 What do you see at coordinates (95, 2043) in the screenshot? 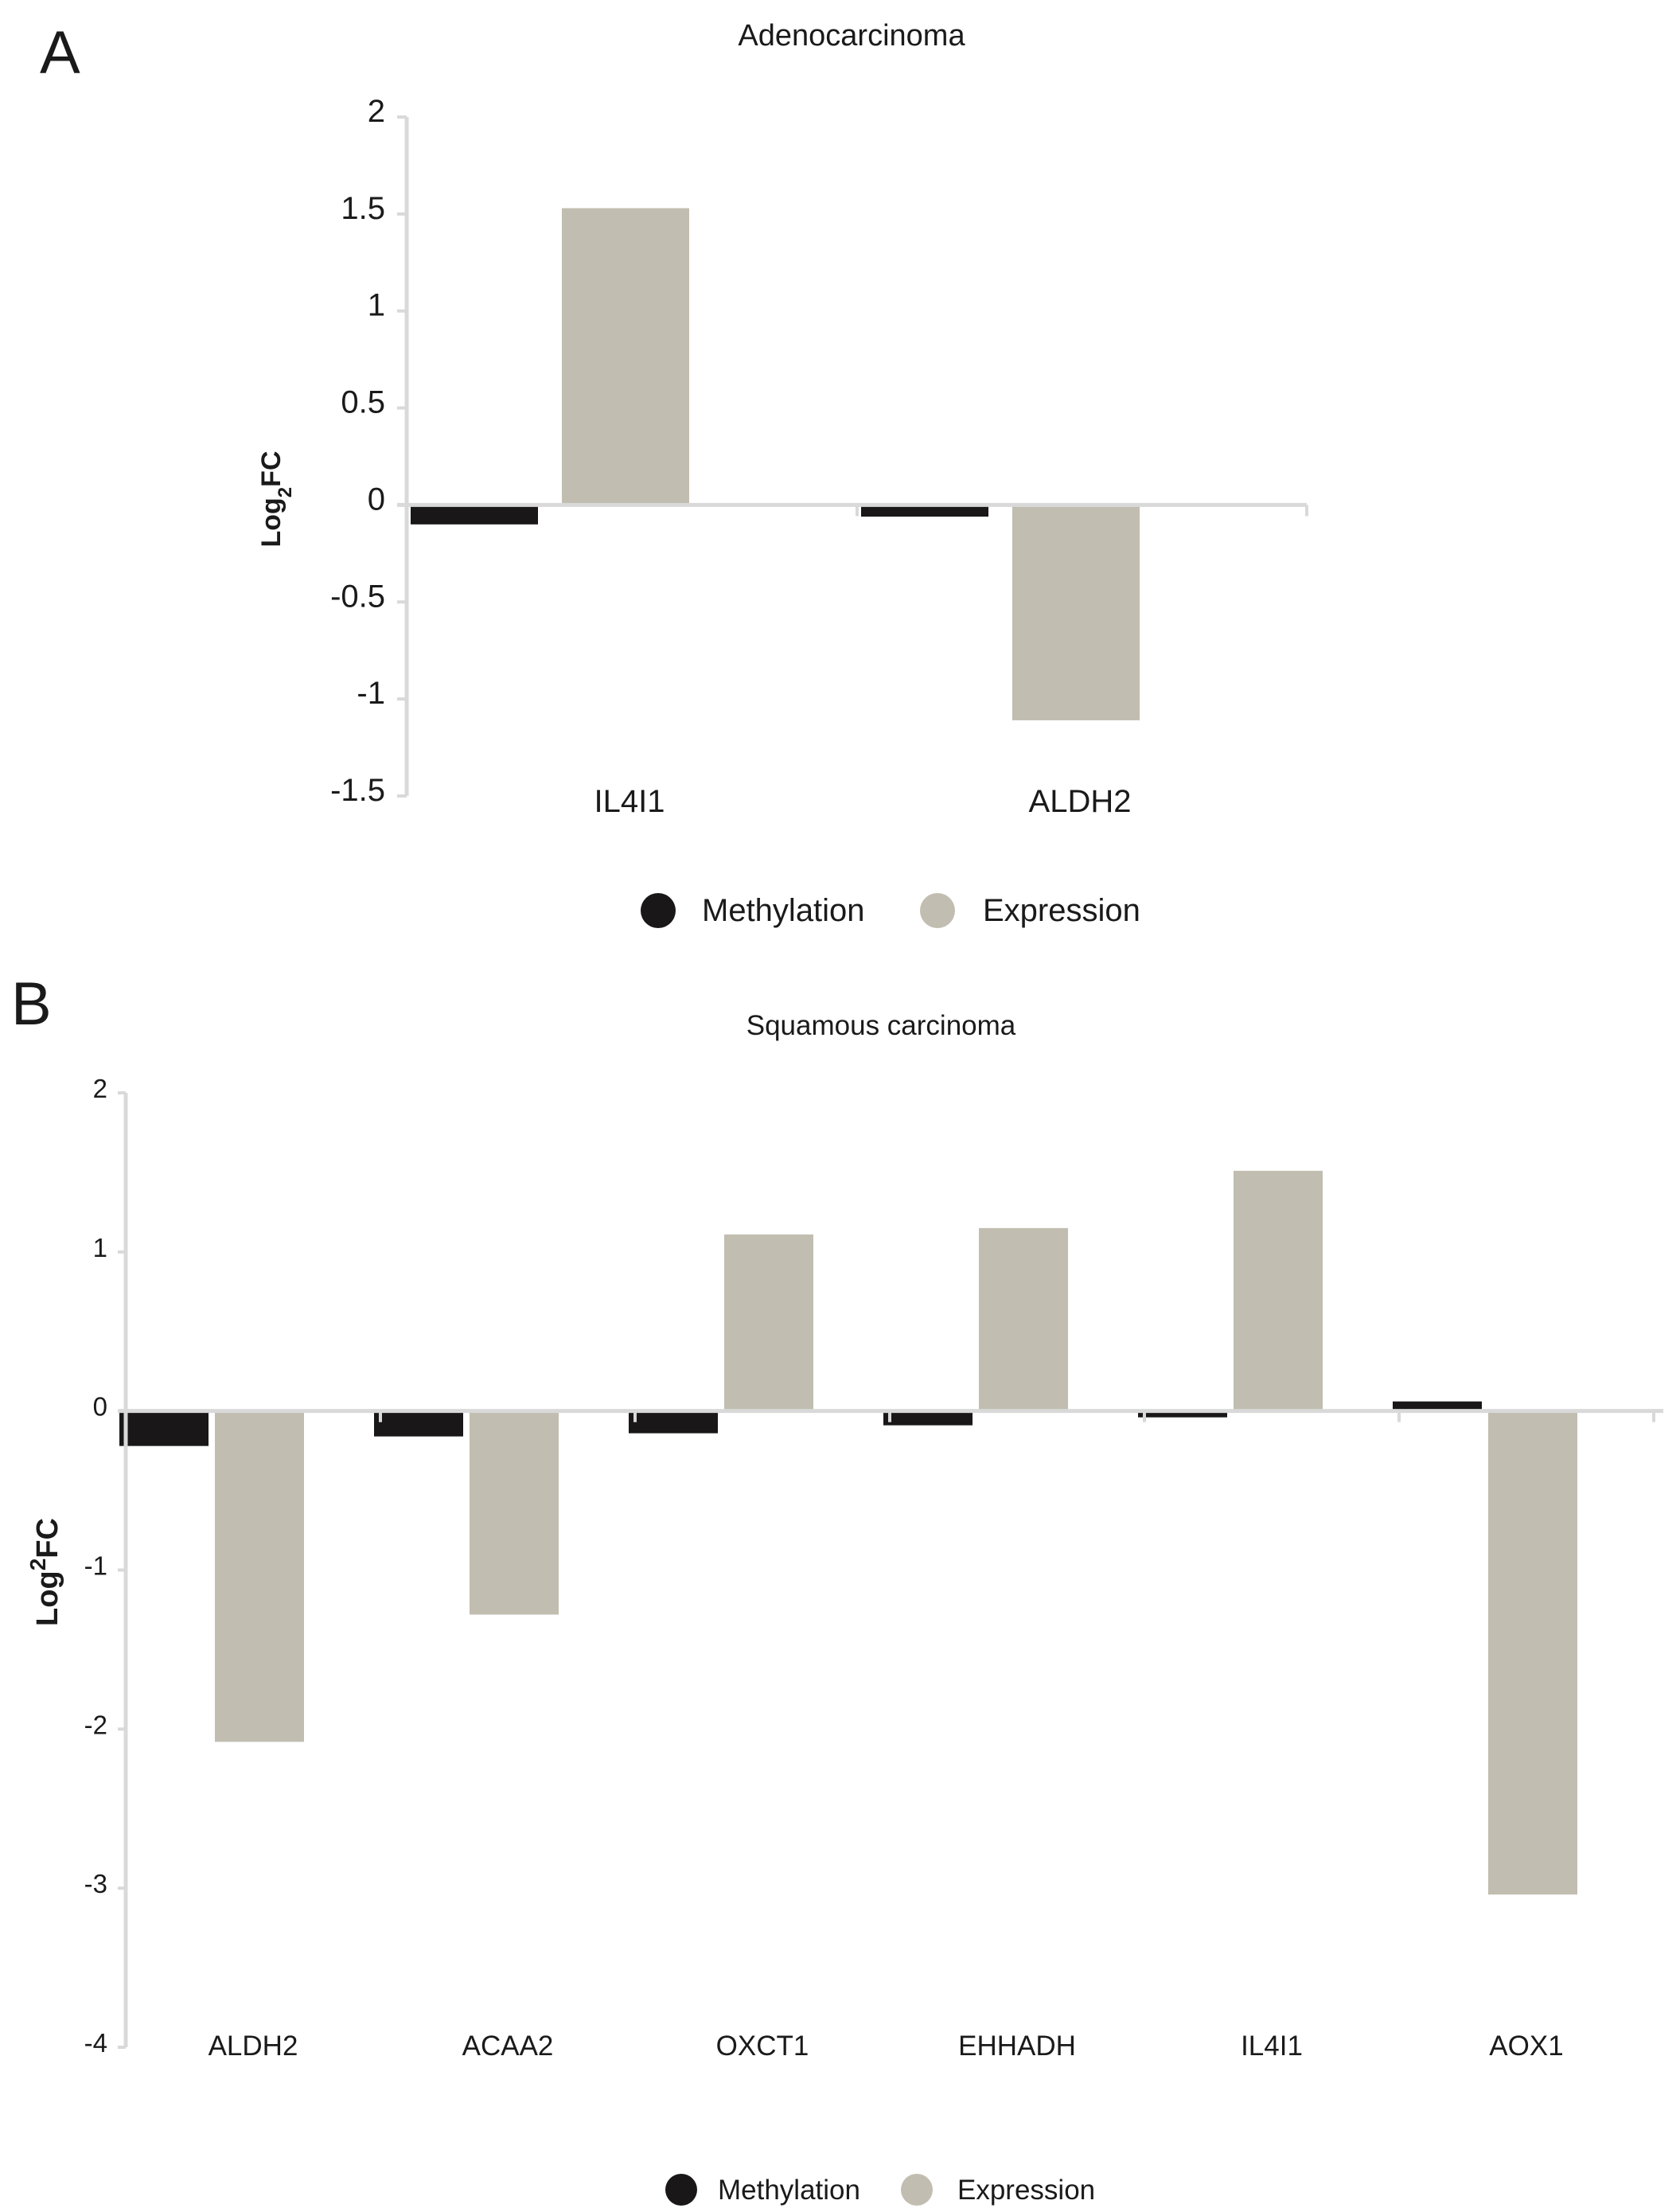
I see `y-tick-label: -4` at bounding box center [95, 2043].